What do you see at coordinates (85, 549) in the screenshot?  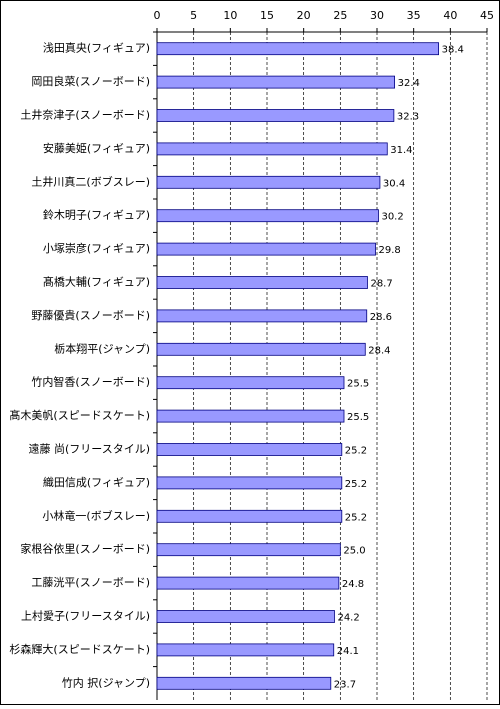 I see `y-tick-label: 家根谷依里(スノーボード)` at bounding box center [85, 549].